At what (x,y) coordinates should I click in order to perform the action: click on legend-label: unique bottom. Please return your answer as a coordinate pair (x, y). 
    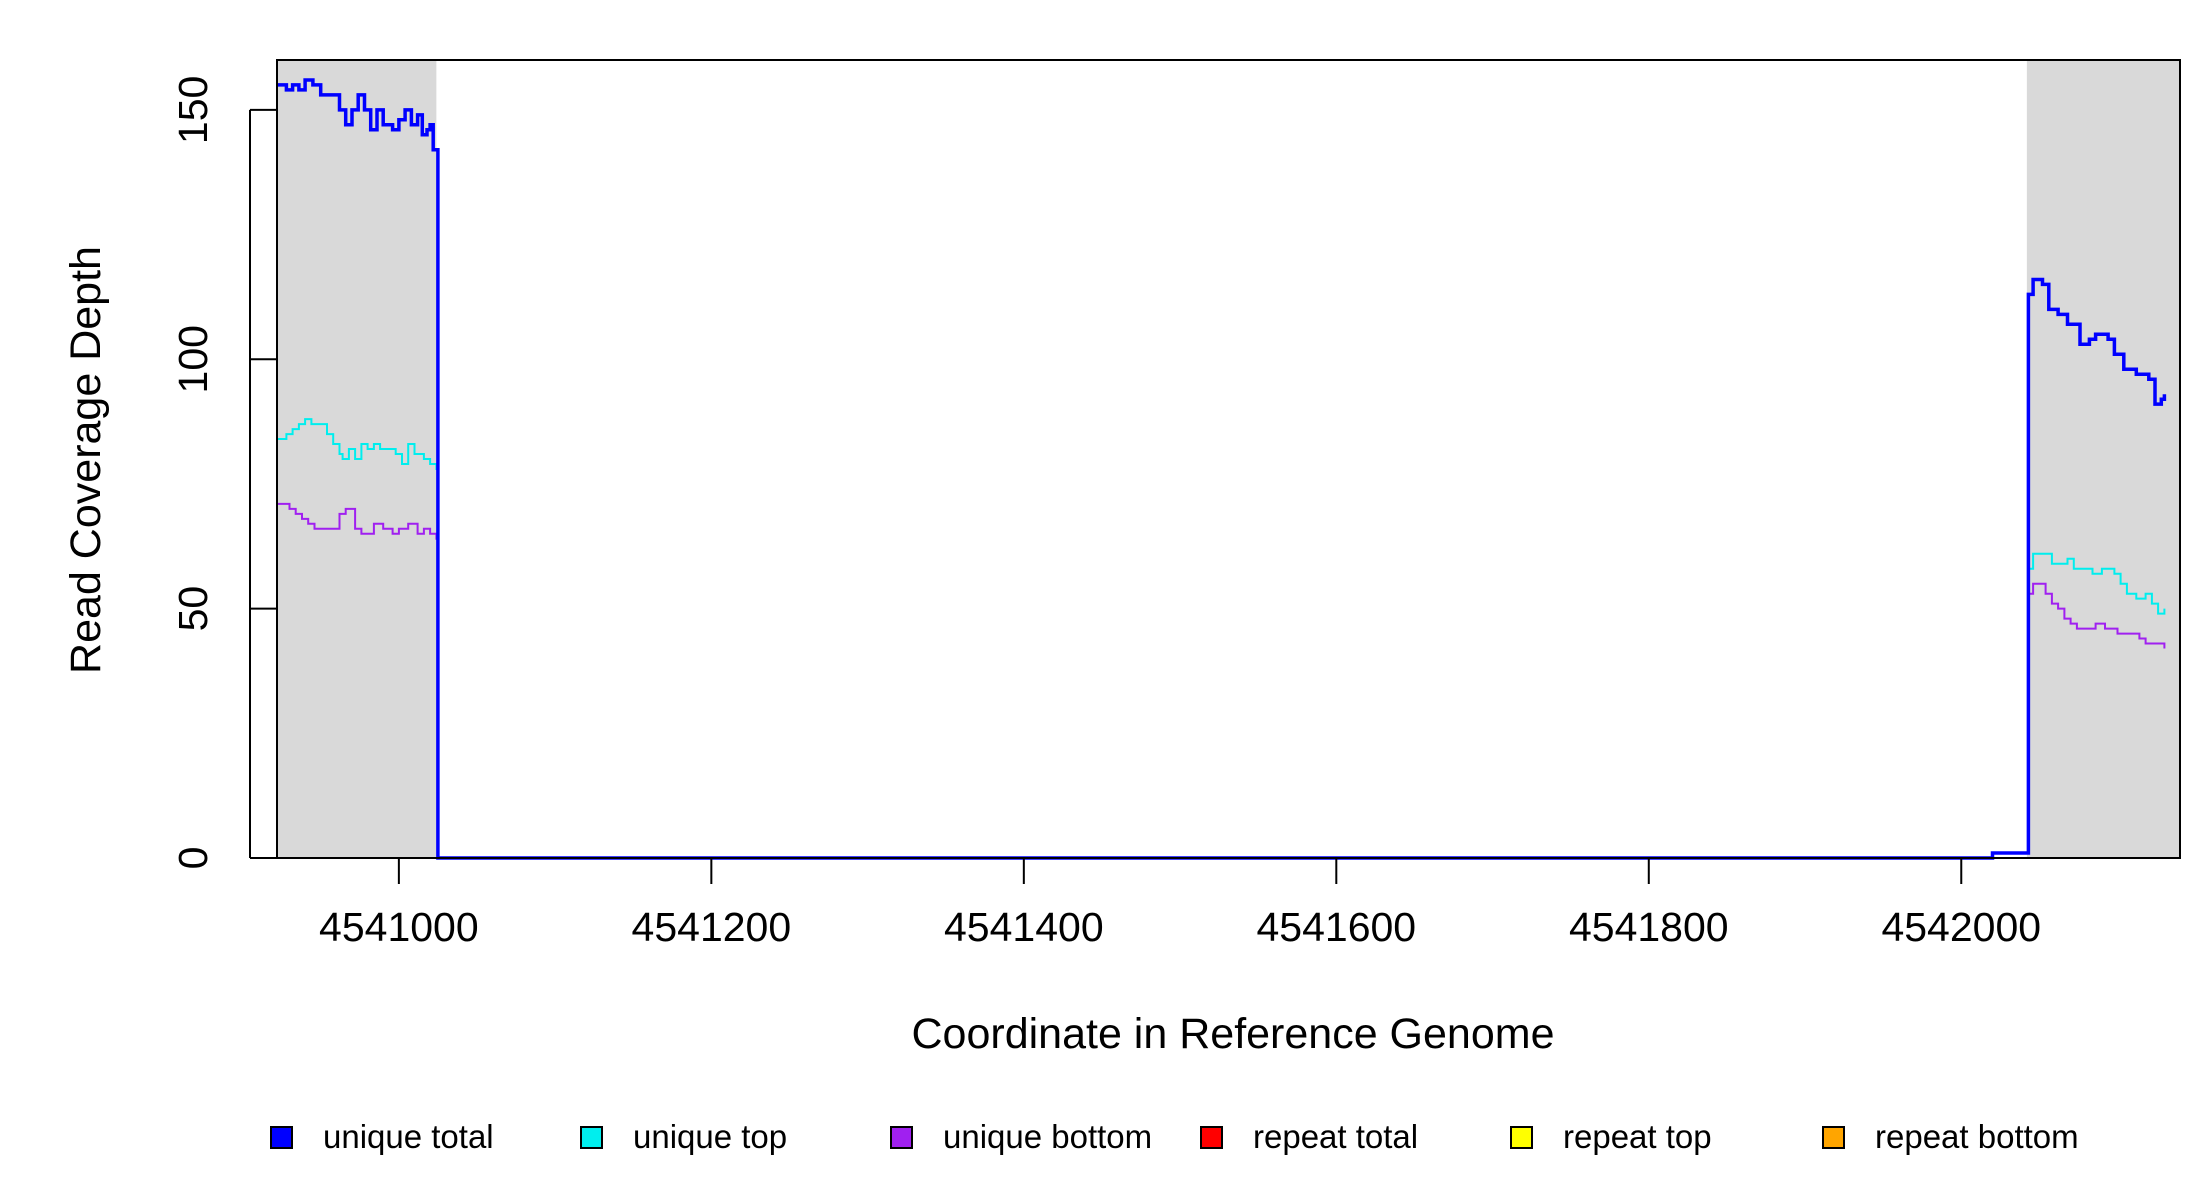
    Looking at the image, I should click on (1048, 1136).